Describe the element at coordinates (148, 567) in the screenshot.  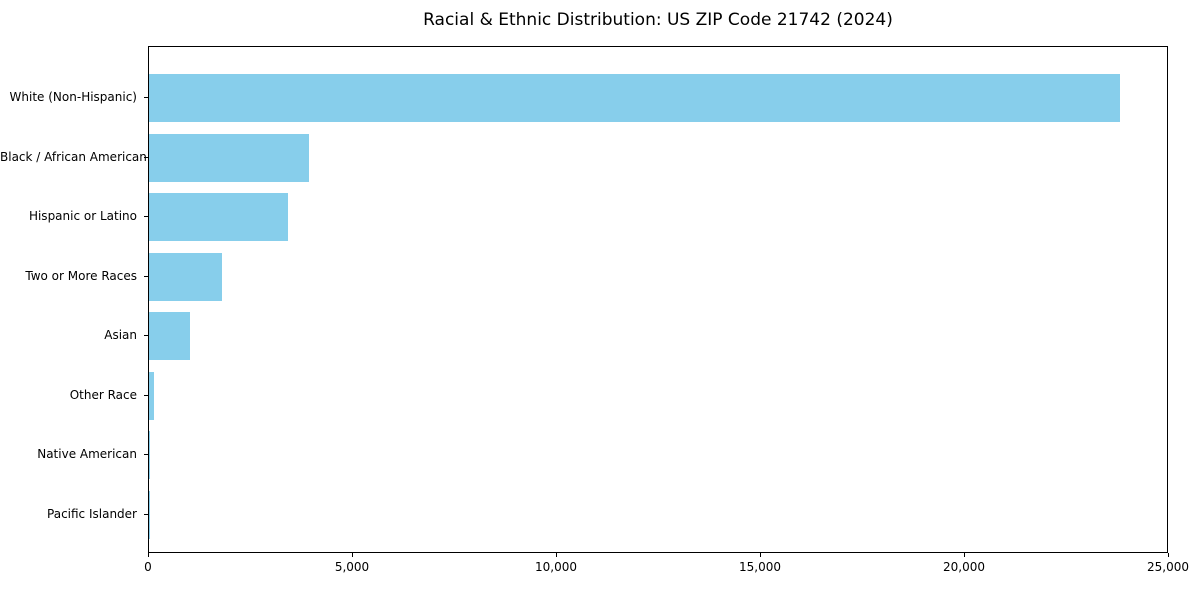
I see `x-axis-tick-label: 0` at that location.